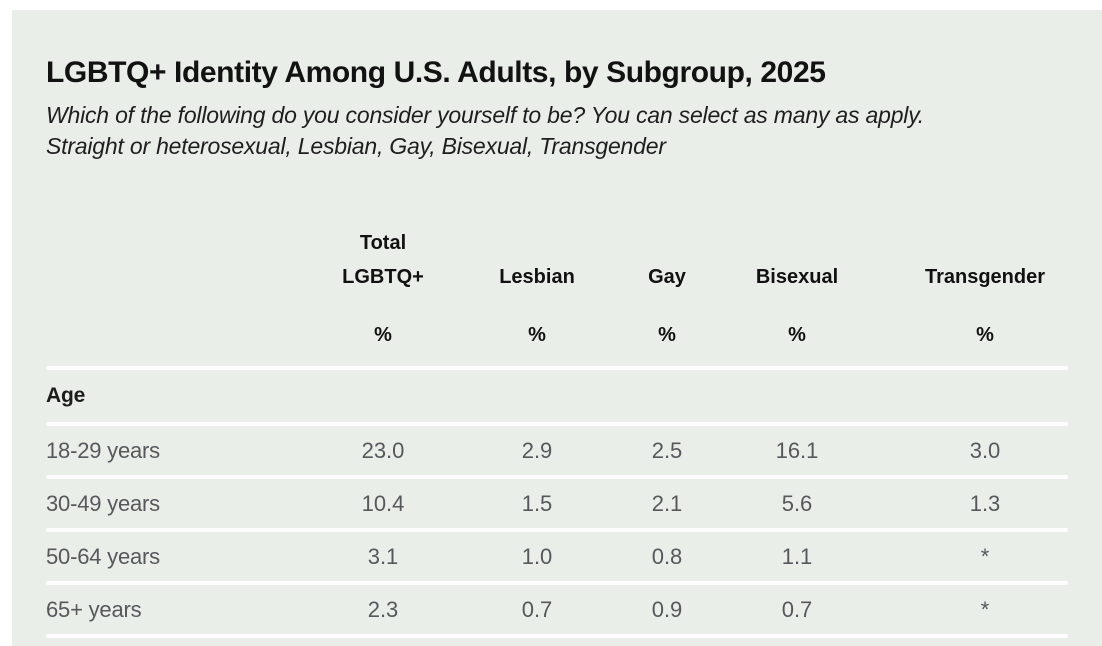 Image resolution: width=1102 pixels, height=646 pixels. What do you see at coordinates (797, 556) in the screenshot?
I see `cell-value: 1.1` at bounding box center [797, 556].